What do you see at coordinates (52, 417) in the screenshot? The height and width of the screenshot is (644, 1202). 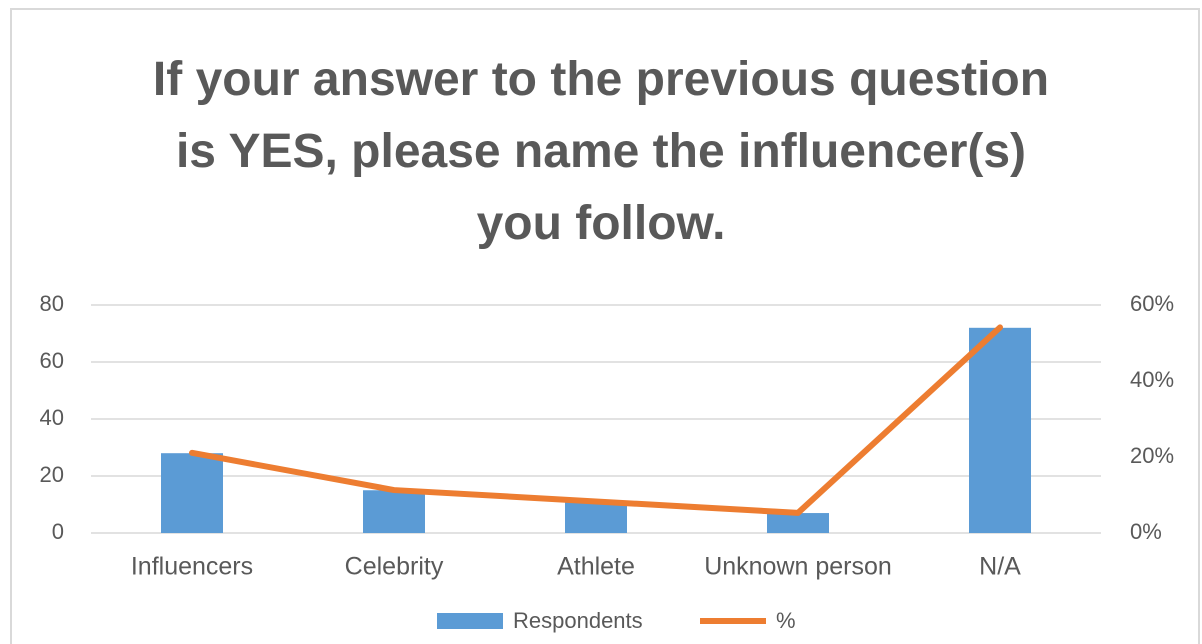 I see `y-tick-label: 40` at bounding box center [52, 417].